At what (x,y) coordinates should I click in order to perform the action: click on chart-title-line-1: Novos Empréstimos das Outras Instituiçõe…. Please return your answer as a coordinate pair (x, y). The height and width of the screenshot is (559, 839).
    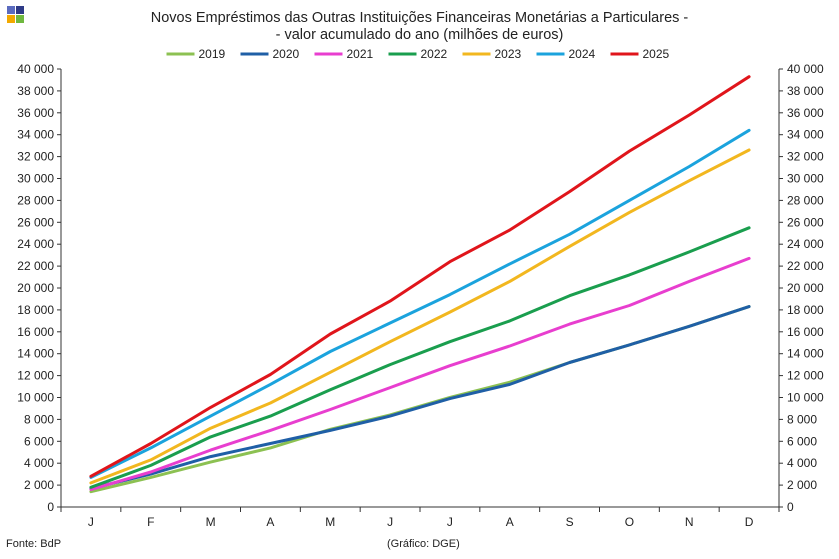
    Looking at the image, I should click on (419, 18).